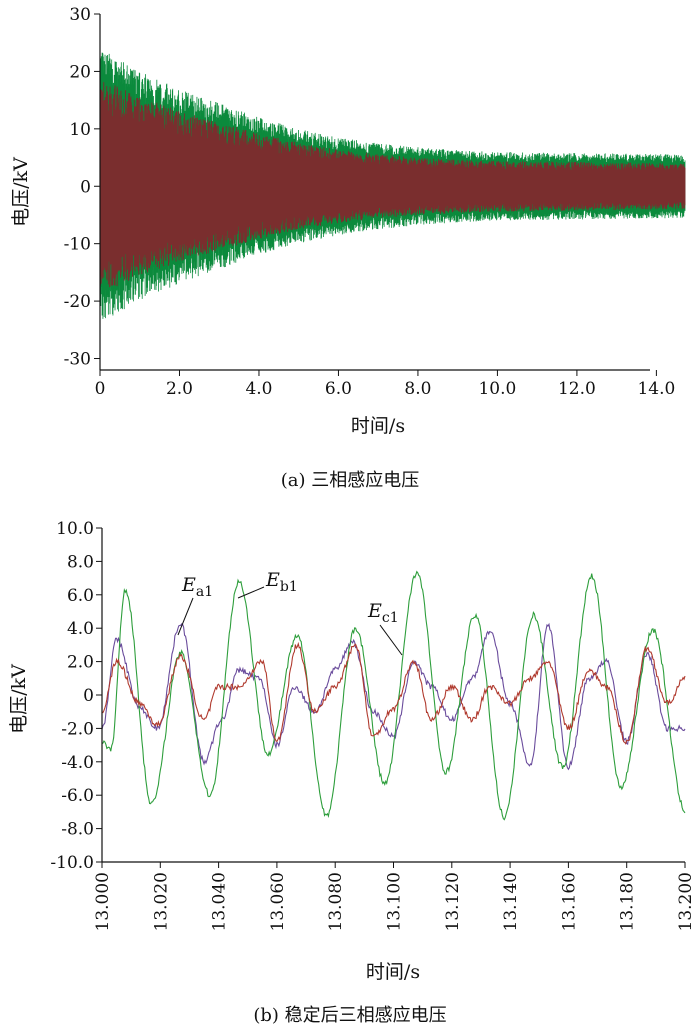 The width and height of the screenshot is (700, 1029). Describe the element at coordinates (77, 796) in the screenshot. I see `y-tick-label: -6.0` at that location.